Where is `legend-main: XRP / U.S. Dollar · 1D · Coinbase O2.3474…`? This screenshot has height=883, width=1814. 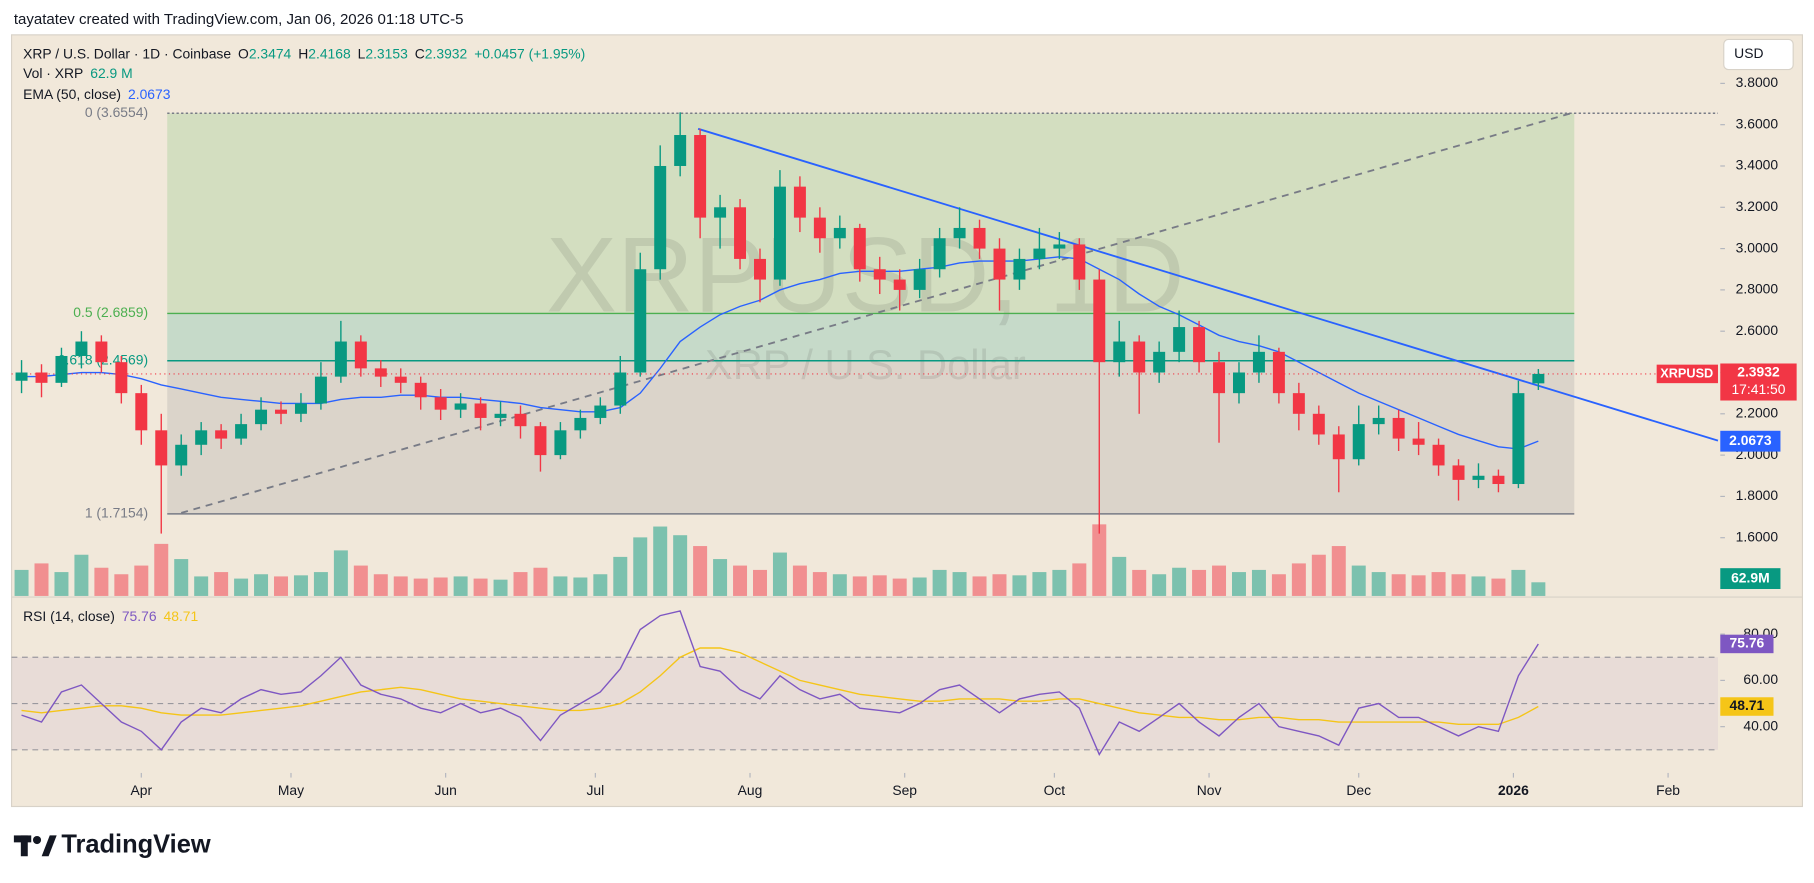 legend-main: XRP / U.S. Dollar · 1D · Coinbase O2.3474… is located at coordinates (304, 53).